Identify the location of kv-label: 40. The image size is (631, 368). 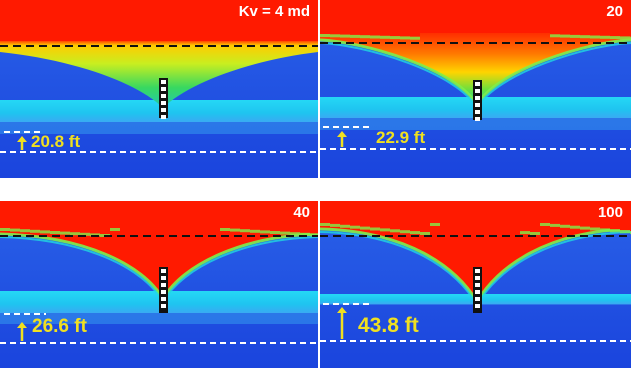
(301, 212).